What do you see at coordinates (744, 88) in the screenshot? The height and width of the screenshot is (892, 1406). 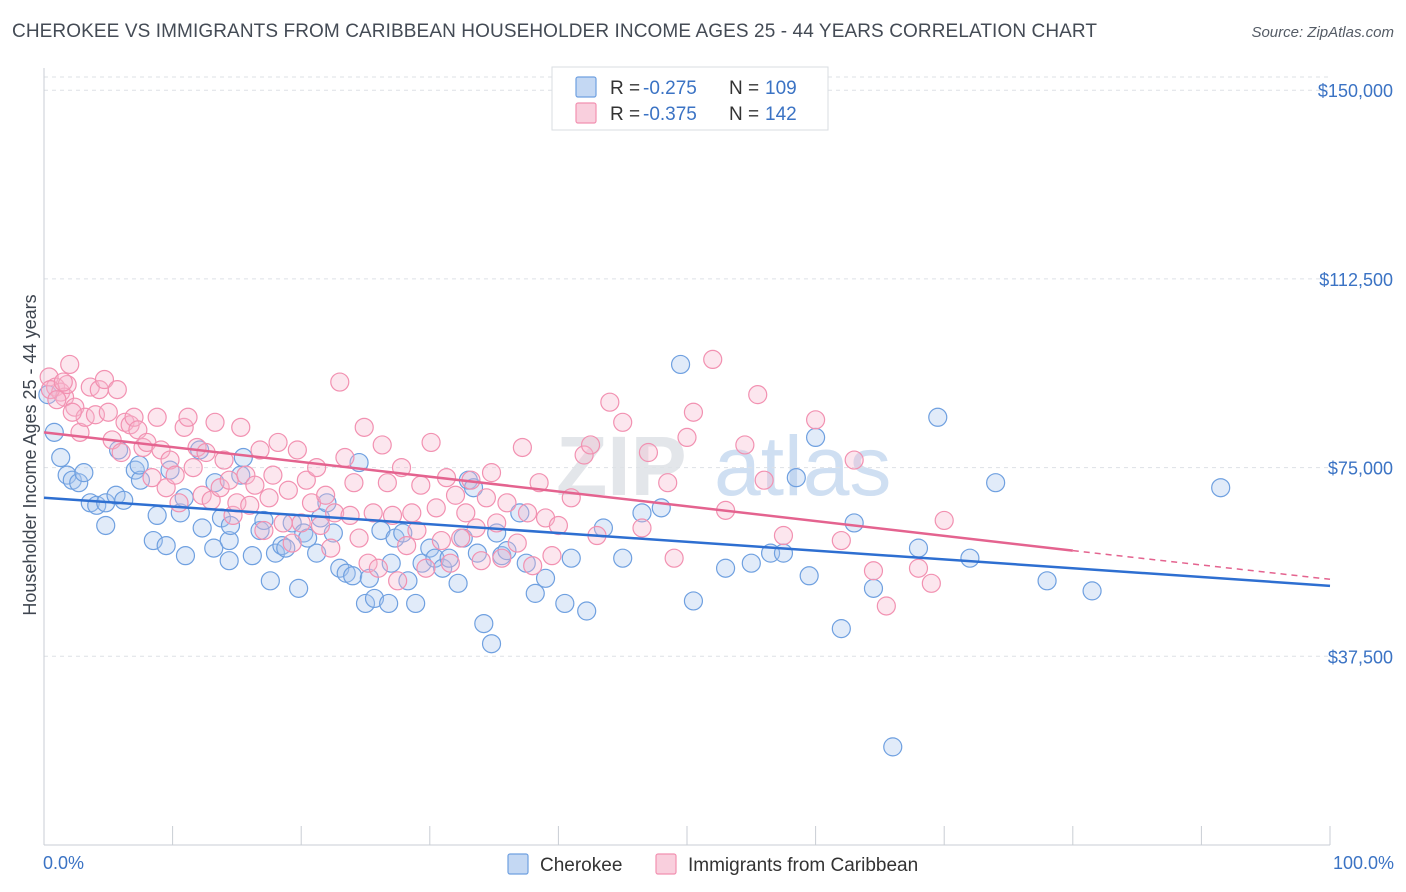 I see `legend-n-label-0: N =` at bounding box center [744, 88].